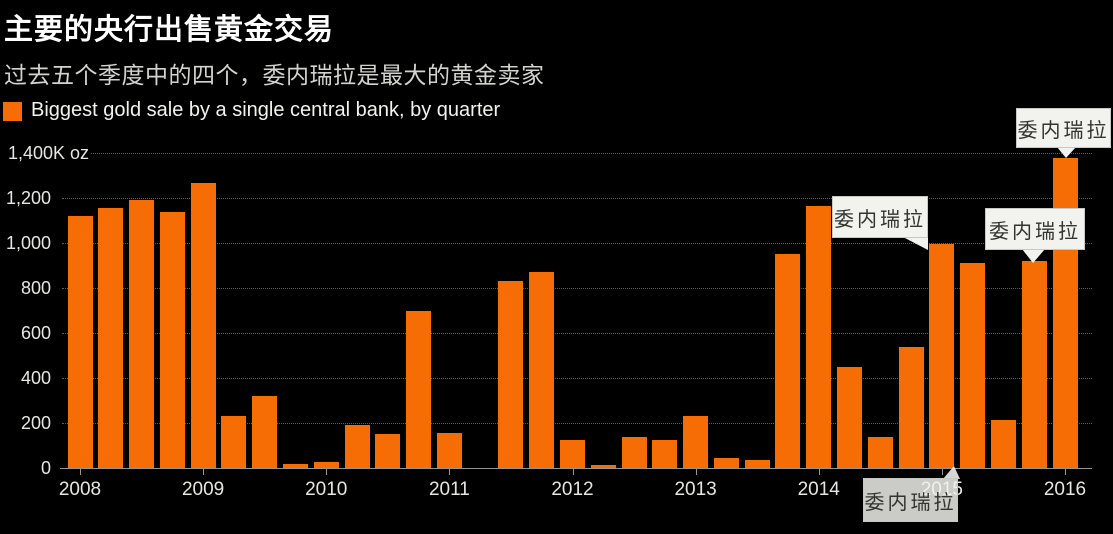 The height and width of the screenshot is (534, 1113). What do you see at coordinates (726, 462) in the screenshot?
I see `bar-2013-q2` at bounding box center [726, 462].